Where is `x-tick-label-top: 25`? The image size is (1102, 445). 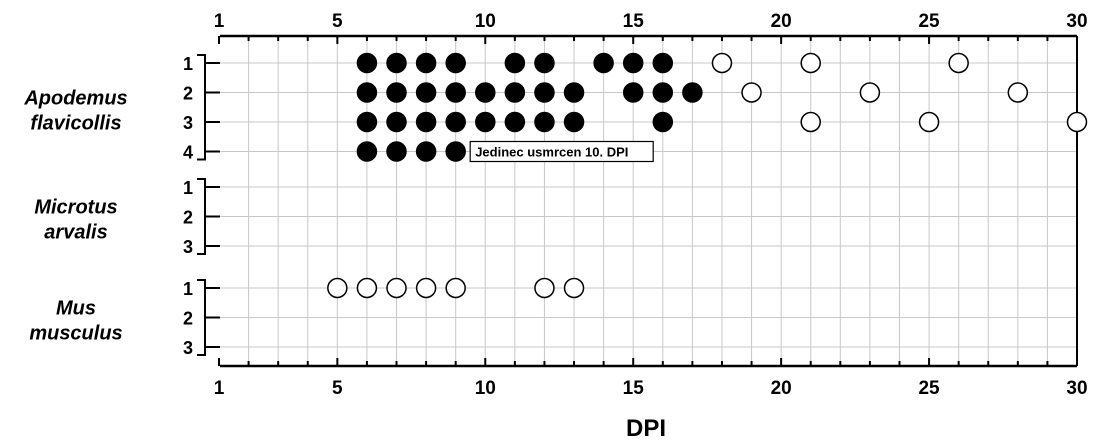 x-tick-label-top: 25 is located at coordinates (929, 21).